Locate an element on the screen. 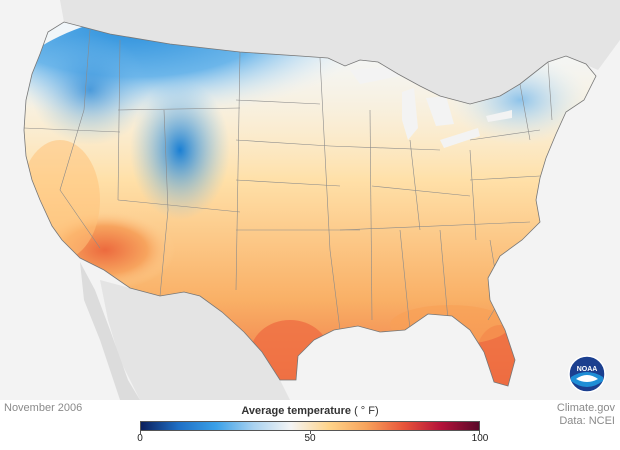 This screenshot has width=620, height=450. baja-peninsula is located at coordinates (110, 331).